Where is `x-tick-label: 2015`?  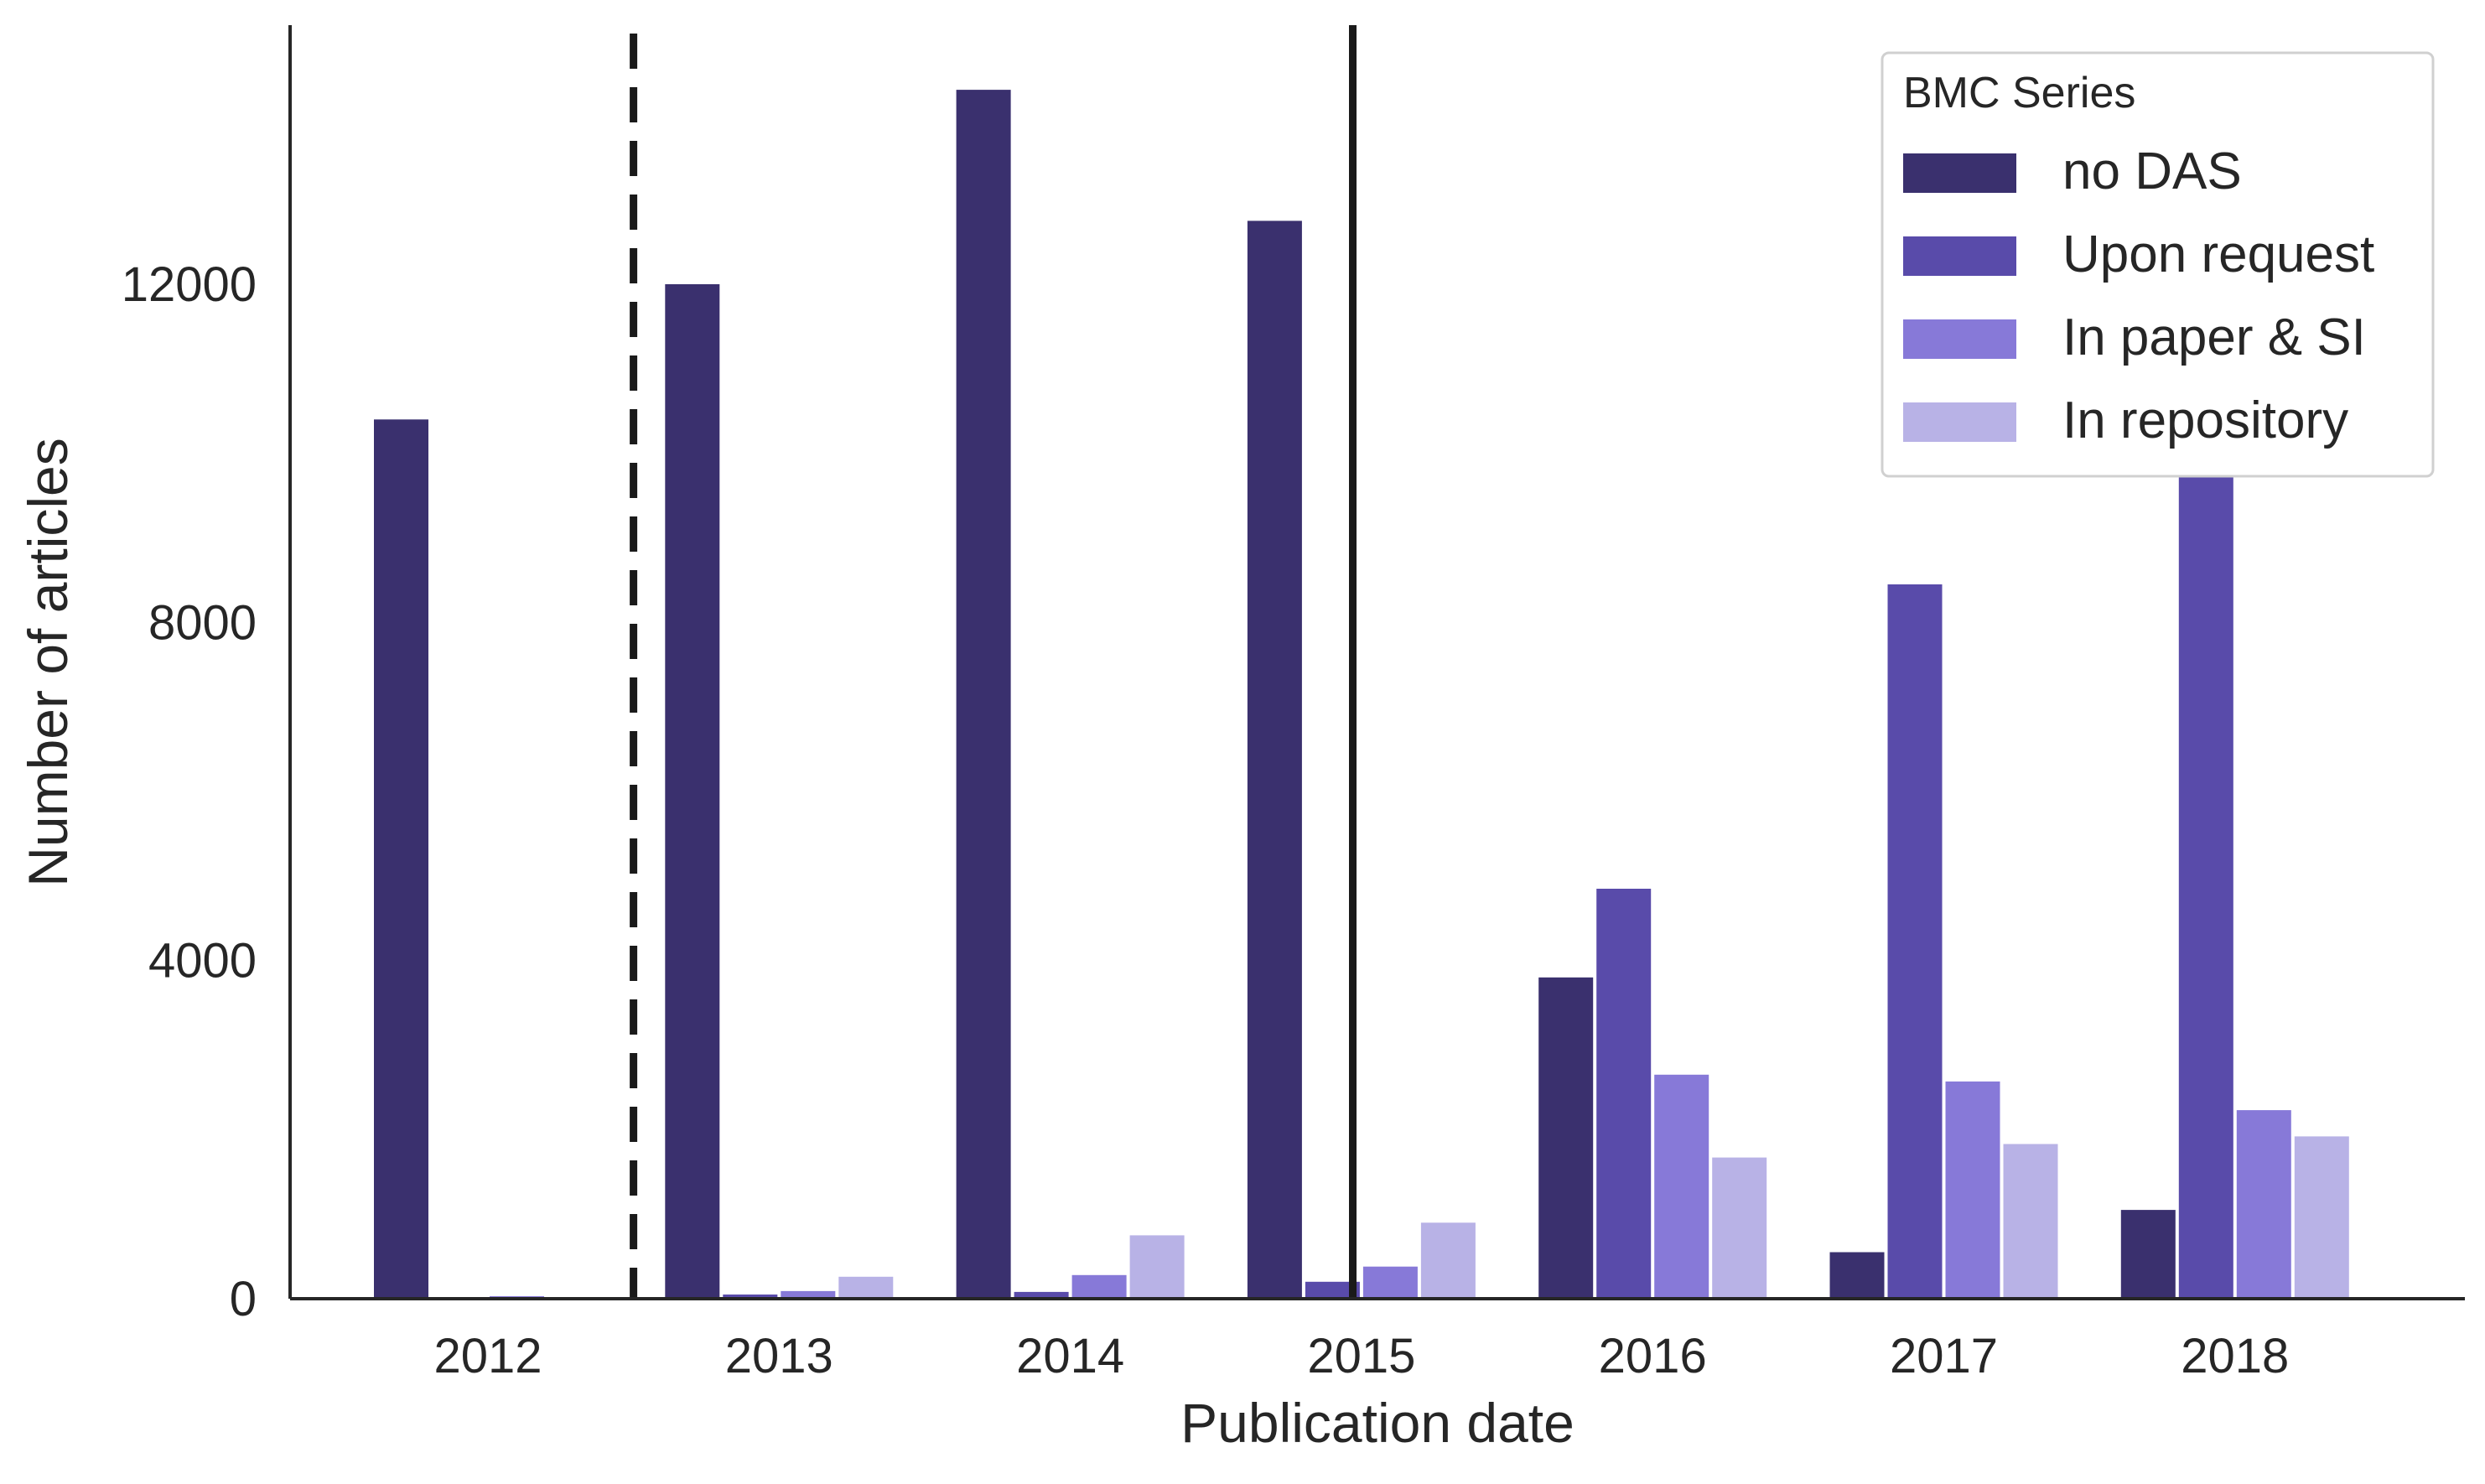
x-tick-label: 2015 is located at coordinates (1361, 1356).